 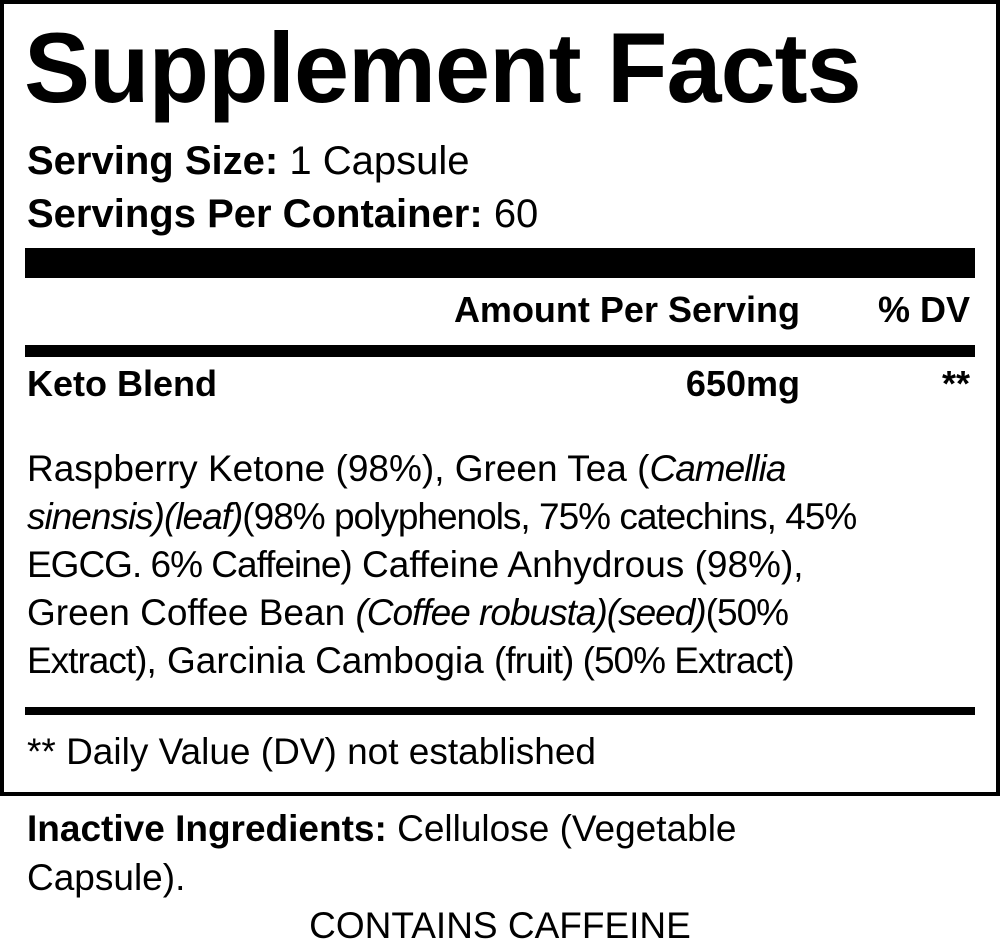 What do you see at coordinates (500, 351) in the screenshot?
I see `medium-divider` at bounding box center [500, 351].